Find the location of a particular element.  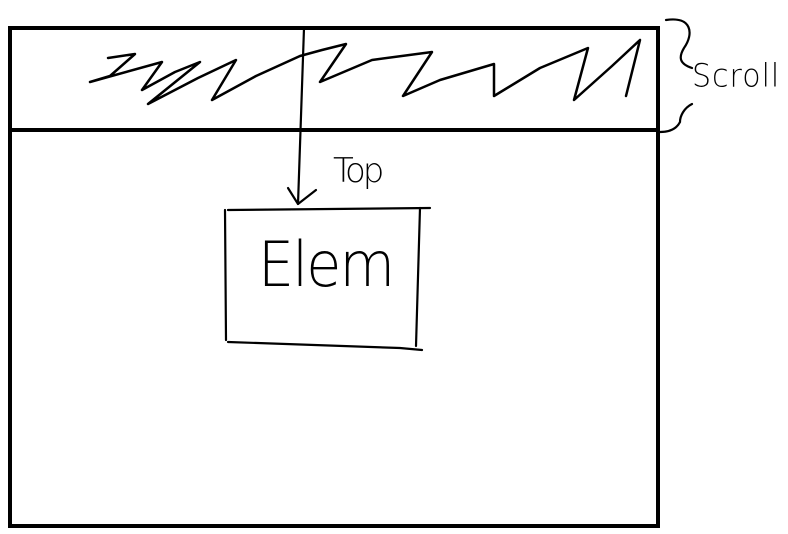

element-box is located at coordinates (327, 279).